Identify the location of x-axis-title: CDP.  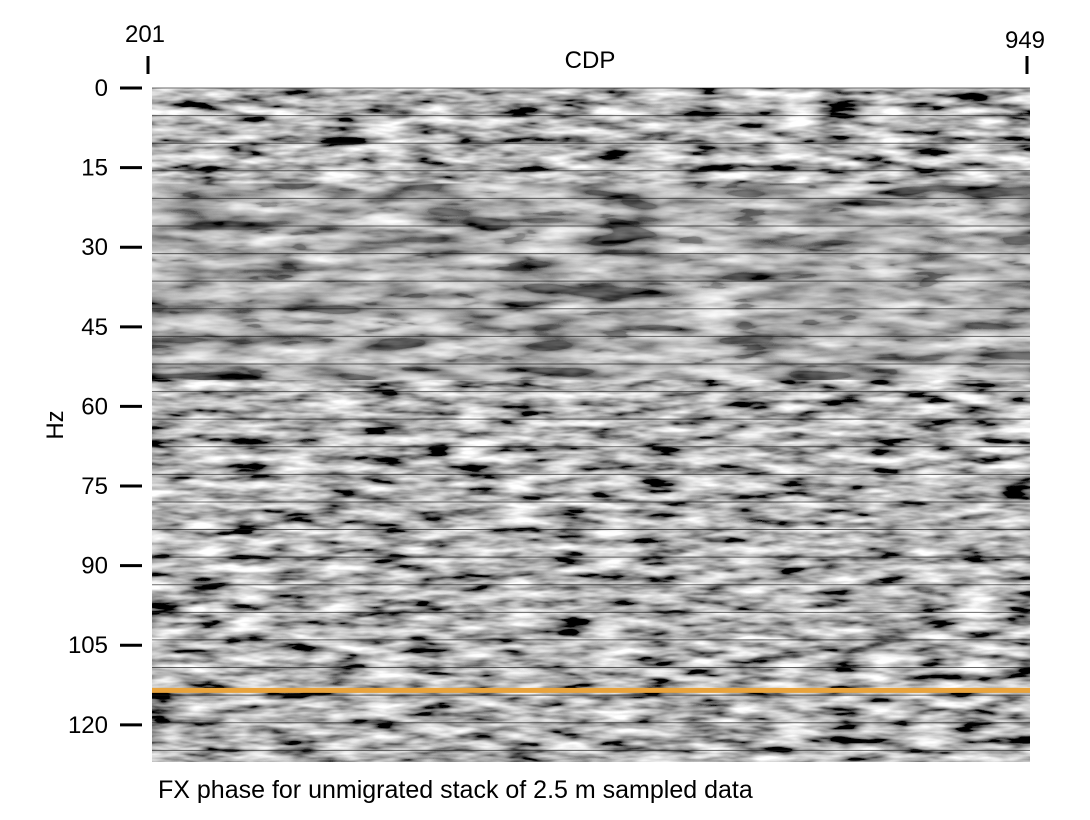
(590, 60).